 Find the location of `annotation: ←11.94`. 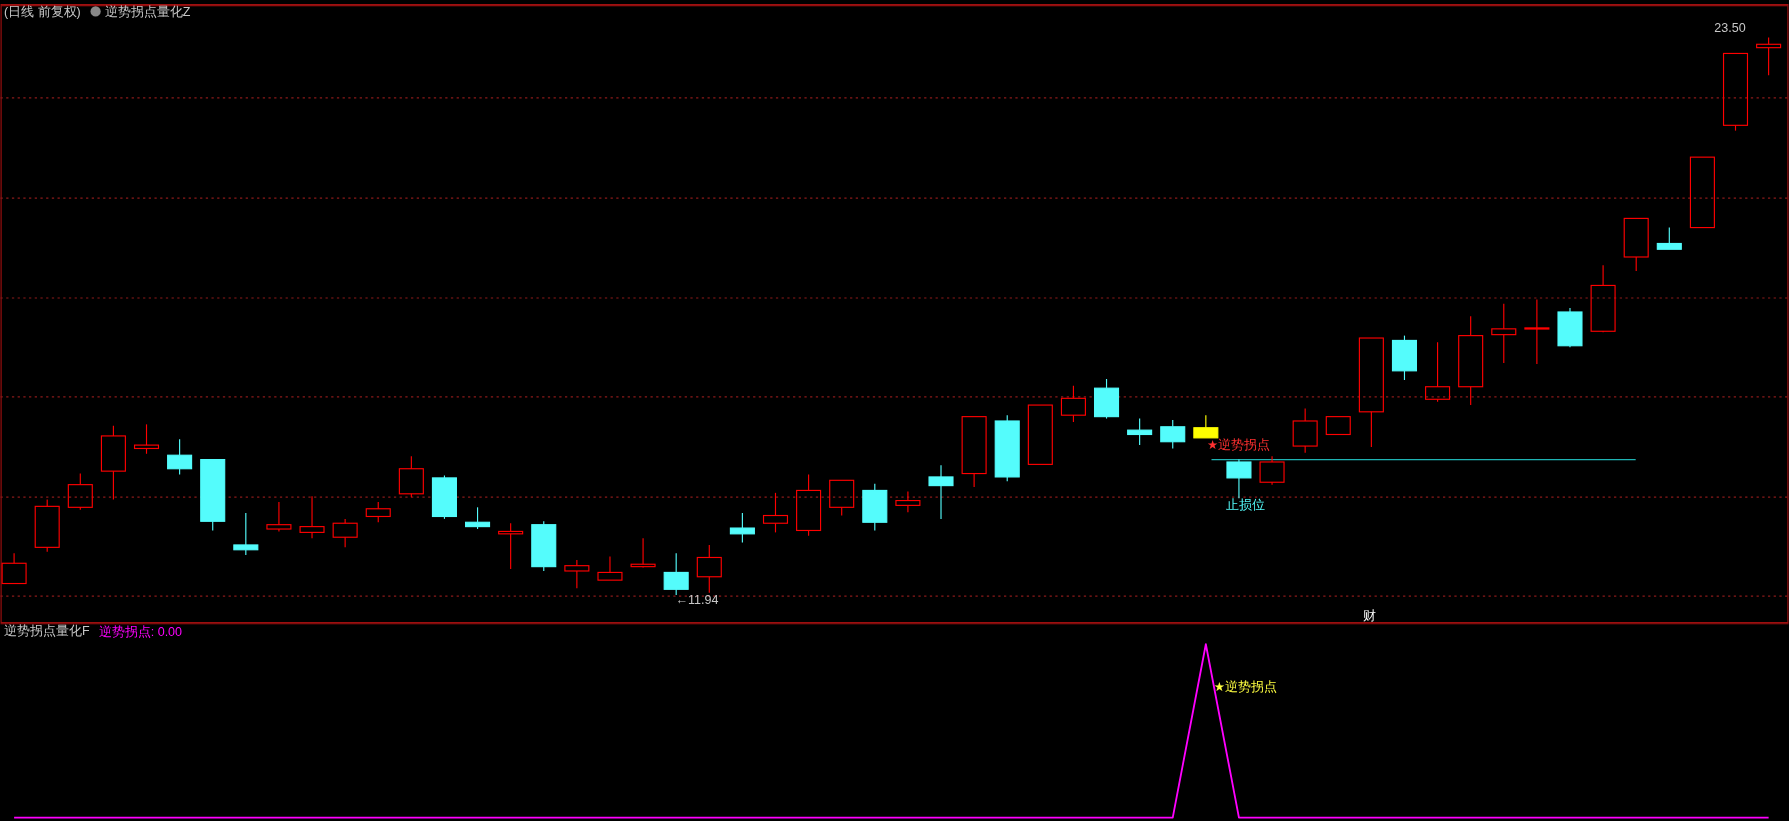

annotation: ←11.94 is located at coordinates (697, 600).